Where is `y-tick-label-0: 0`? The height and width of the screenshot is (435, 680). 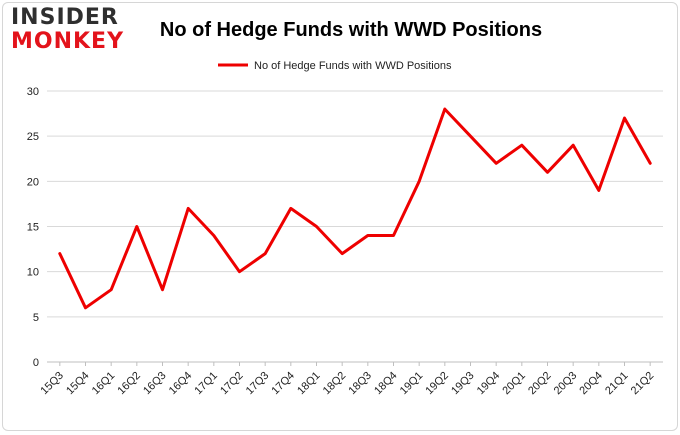 y-tick-label-0: 0 is located at coordinates (36, 363).